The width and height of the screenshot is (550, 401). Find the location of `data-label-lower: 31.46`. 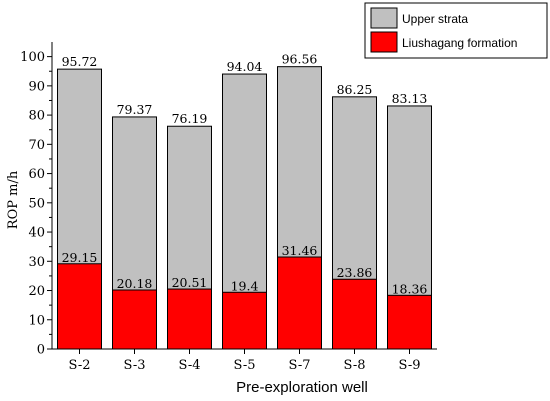

data-label-lower: 31.46 is located at coordinates (300, 250).